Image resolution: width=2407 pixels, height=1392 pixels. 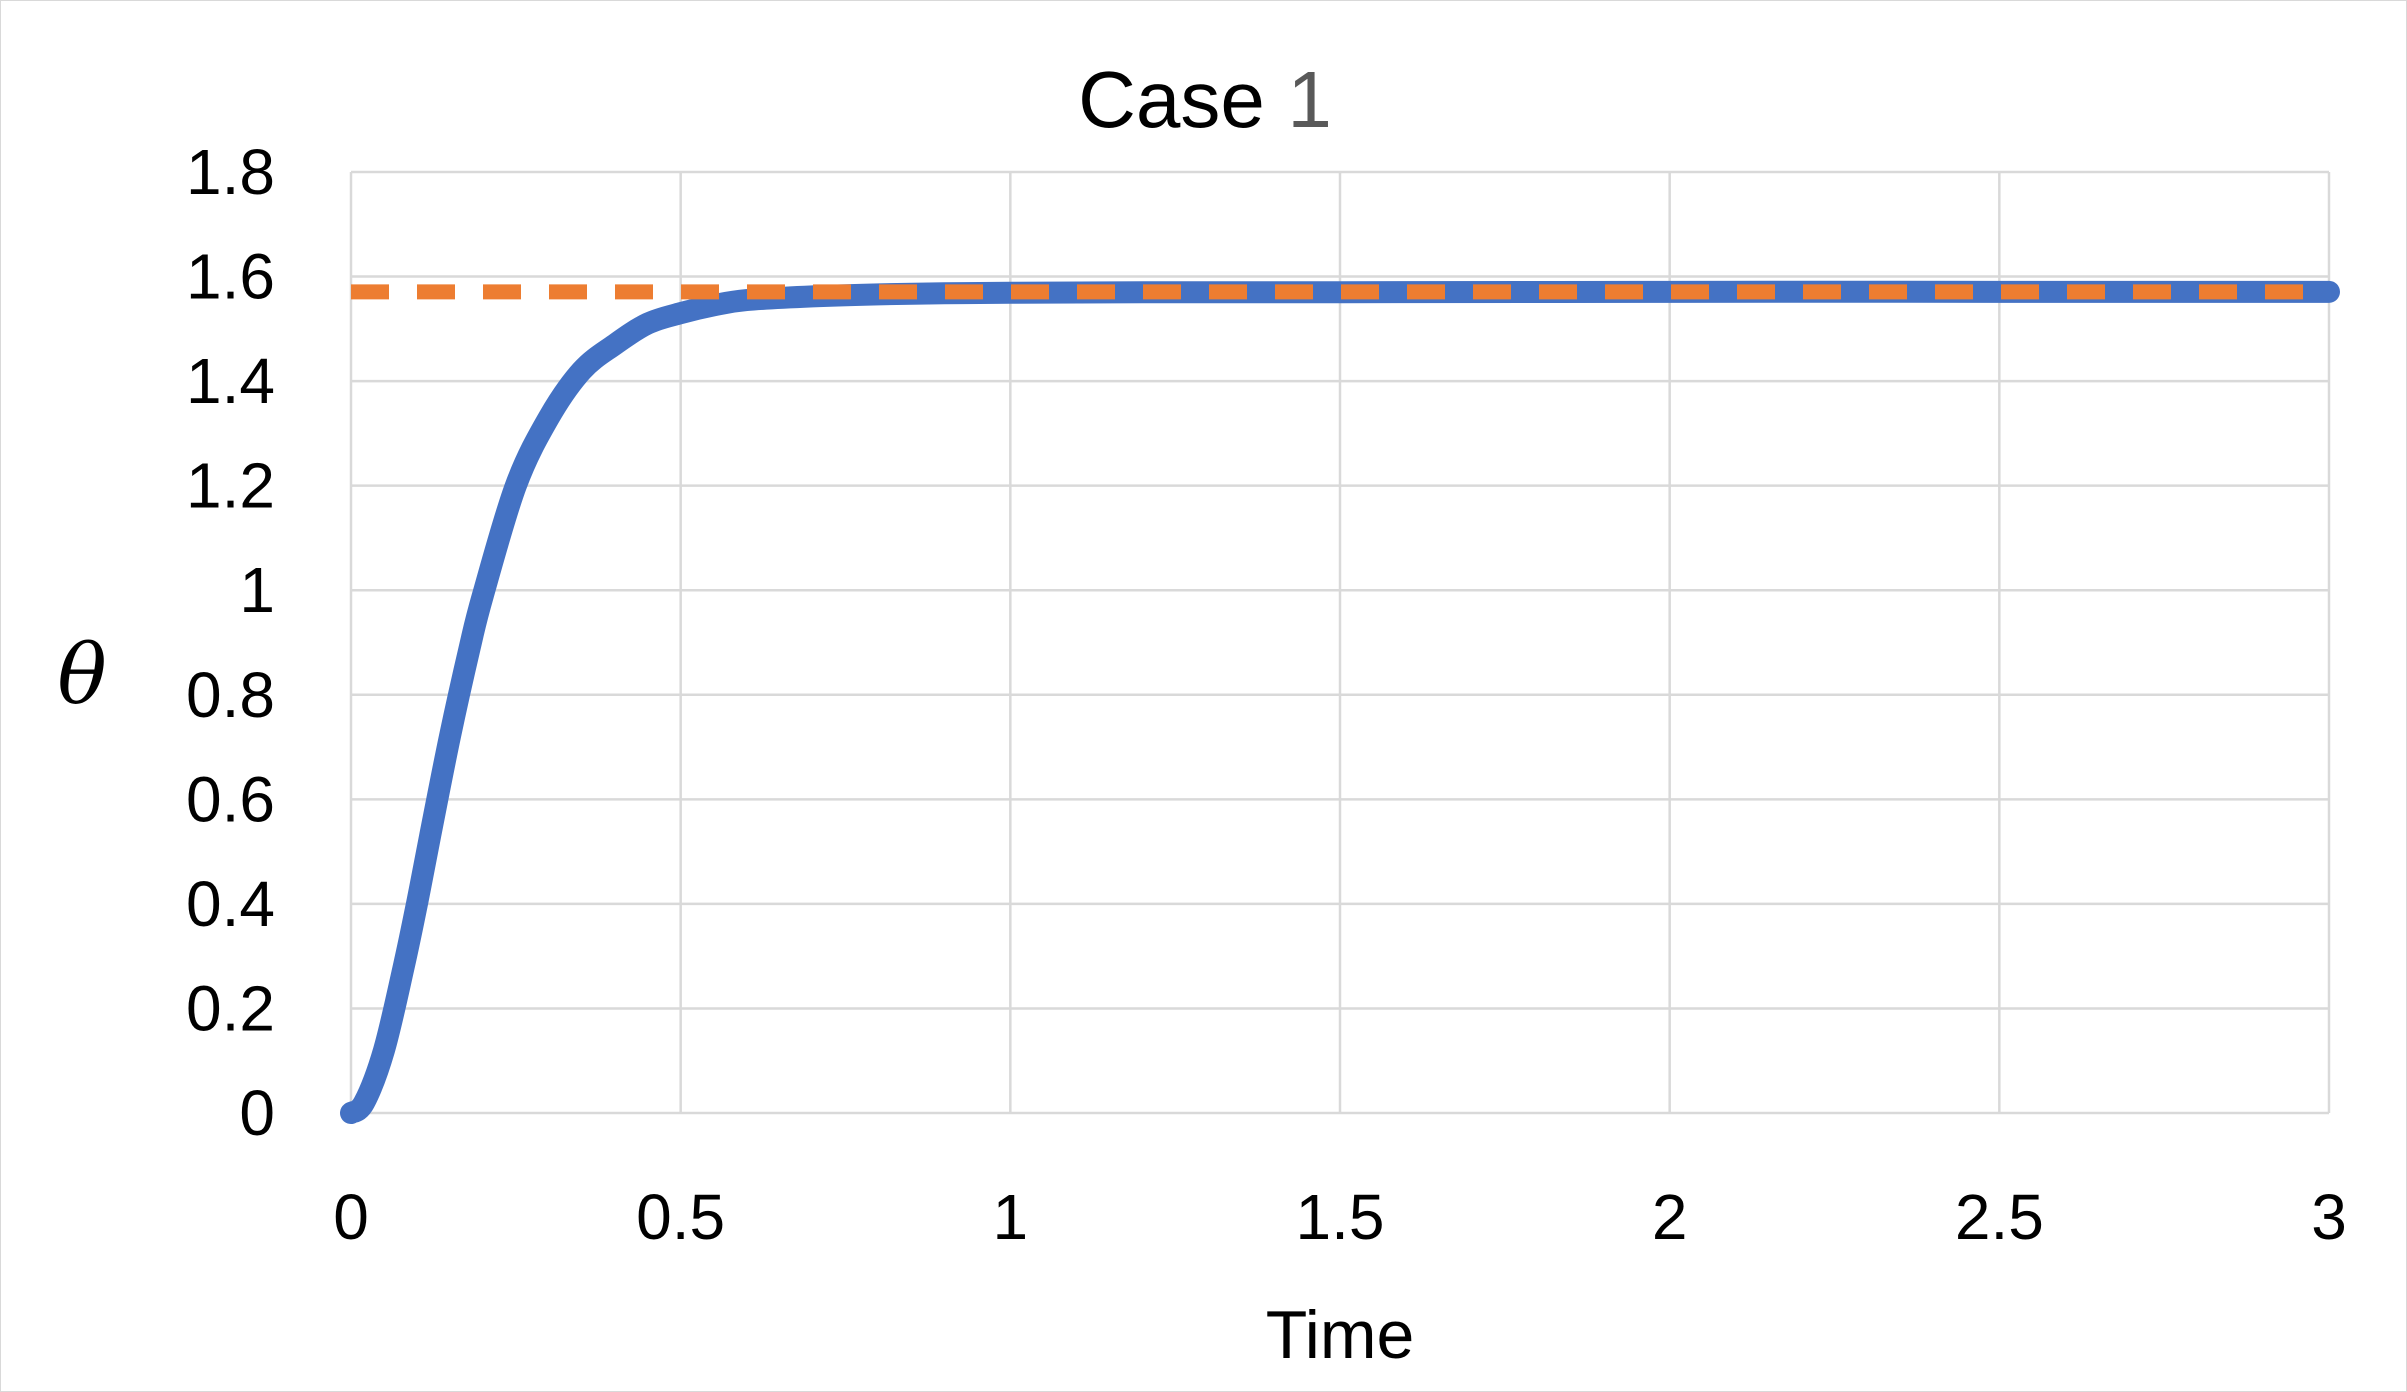 What do you see at coordinates (230, 277) in the screenshot?
I see `y-tick-label: 1.6` at bounding box center [230, 277].